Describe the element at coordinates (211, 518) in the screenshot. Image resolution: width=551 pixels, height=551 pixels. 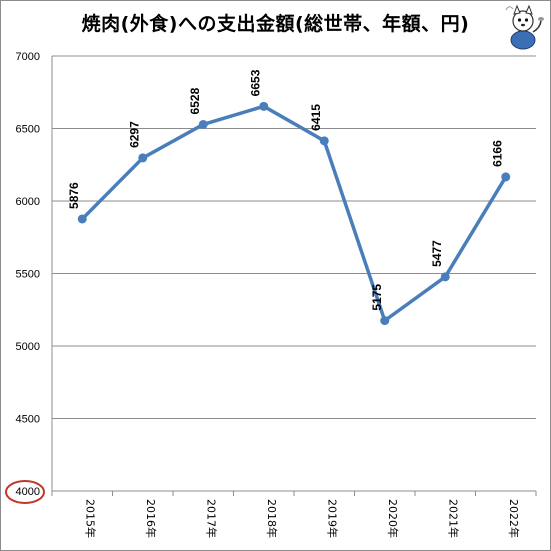
I see `x-tick-label: 2017年` at that location.